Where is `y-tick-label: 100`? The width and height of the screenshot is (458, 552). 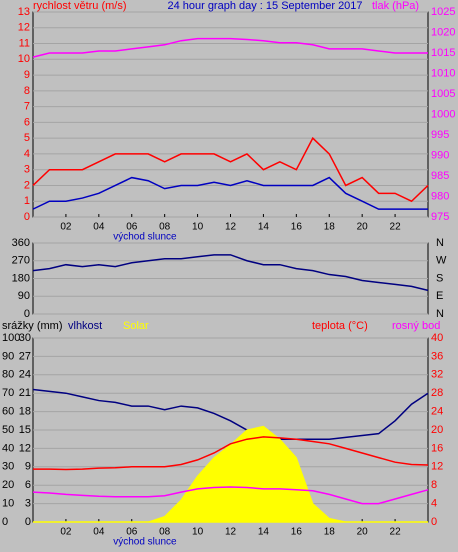
y-tick-label: 100 is located at coordinates (11, 338).